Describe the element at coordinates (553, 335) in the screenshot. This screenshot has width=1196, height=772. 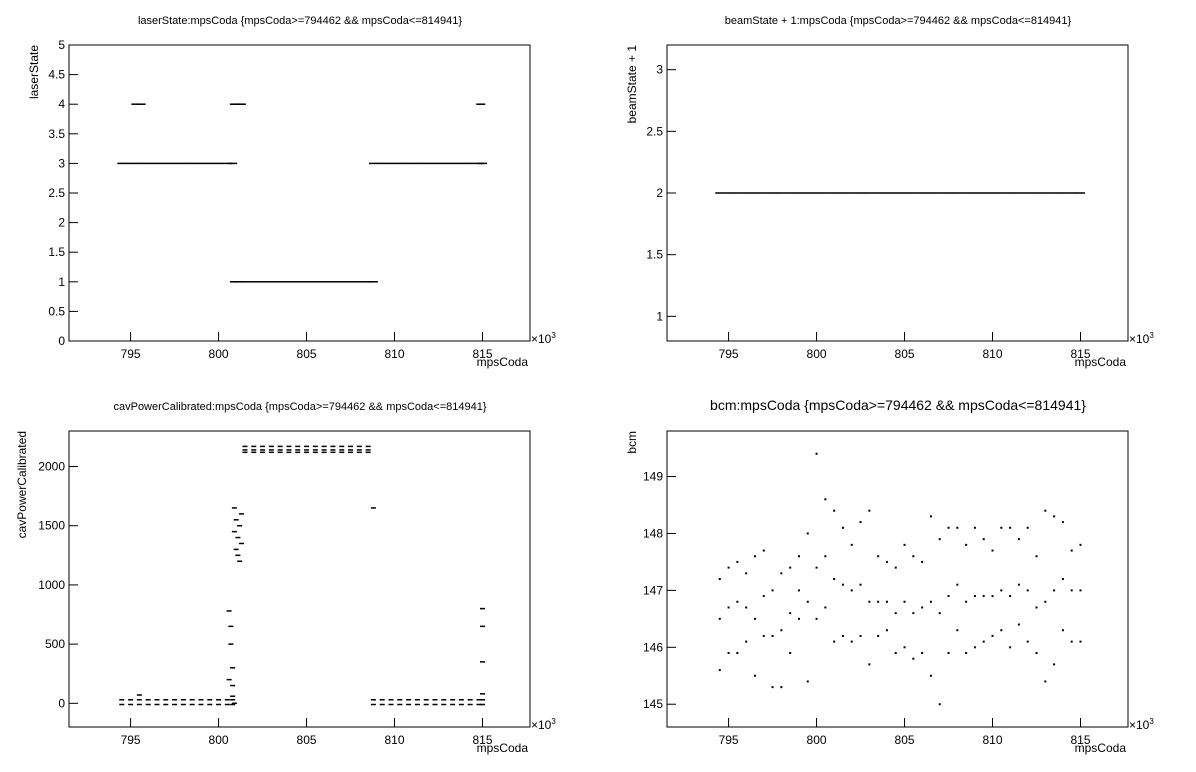
I see `x-multiplier-exponent: 3` at that location.